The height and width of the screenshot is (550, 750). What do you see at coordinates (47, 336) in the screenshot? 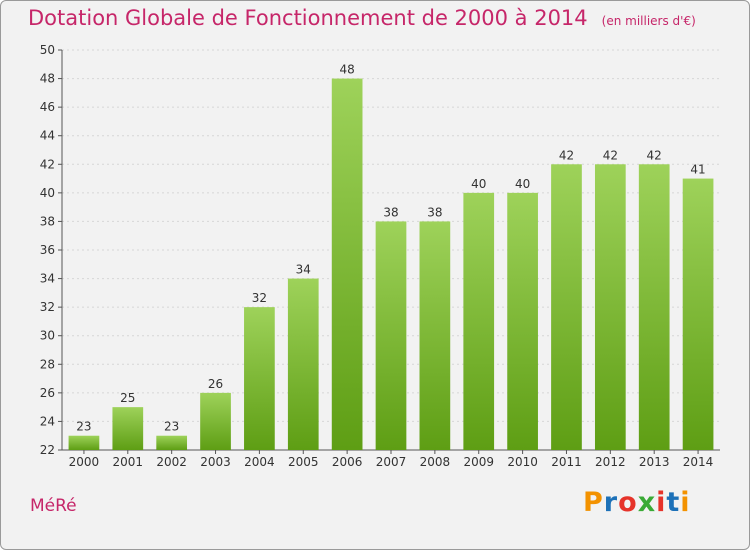
I see `y-tick-label: 30` at bounding box center [47, 336].